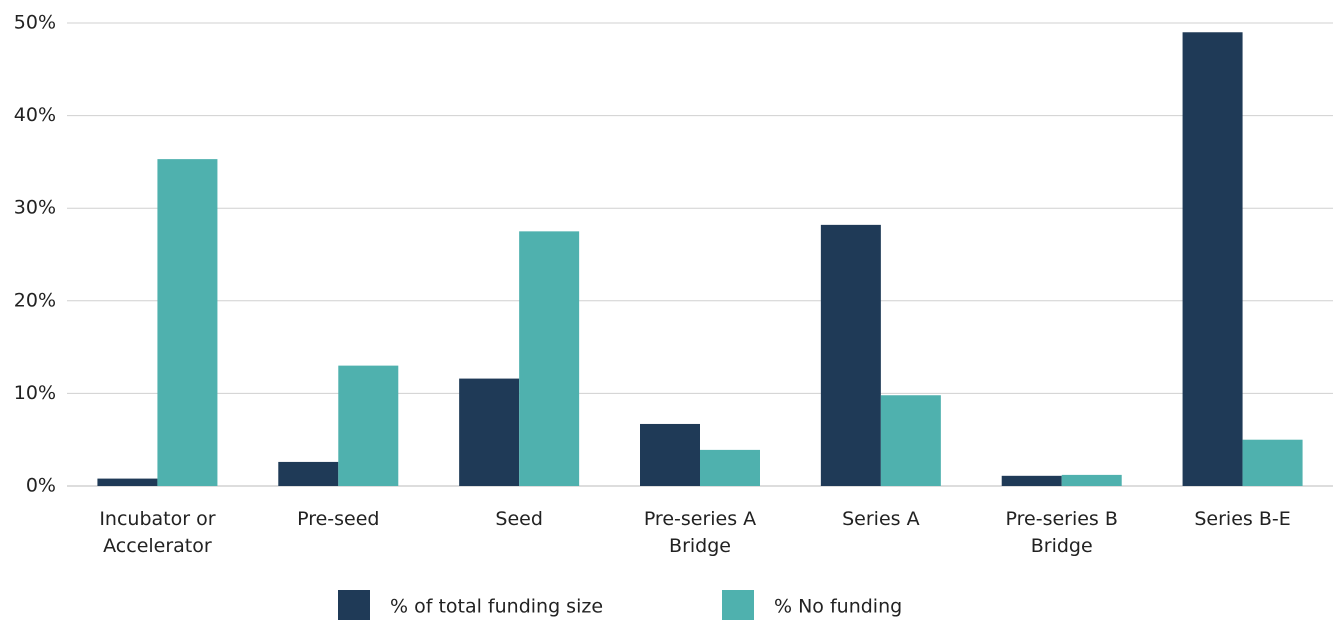  Describe the element at coordinates (1061, 532) in the screenshot. I see `x-tick-label: Pre-series B Bridge` at that location.